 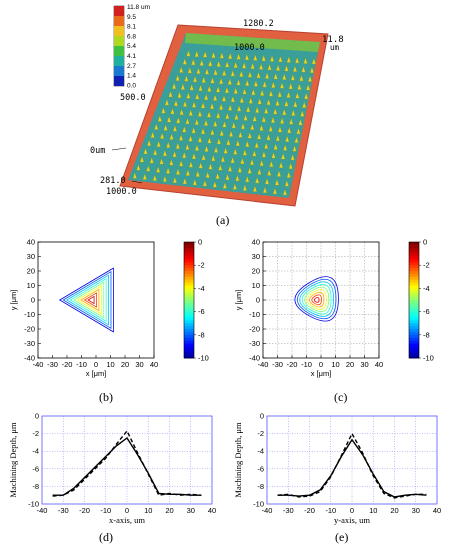 I want to click on label-y-mid: 1000.0, so click(x=249, y=48).